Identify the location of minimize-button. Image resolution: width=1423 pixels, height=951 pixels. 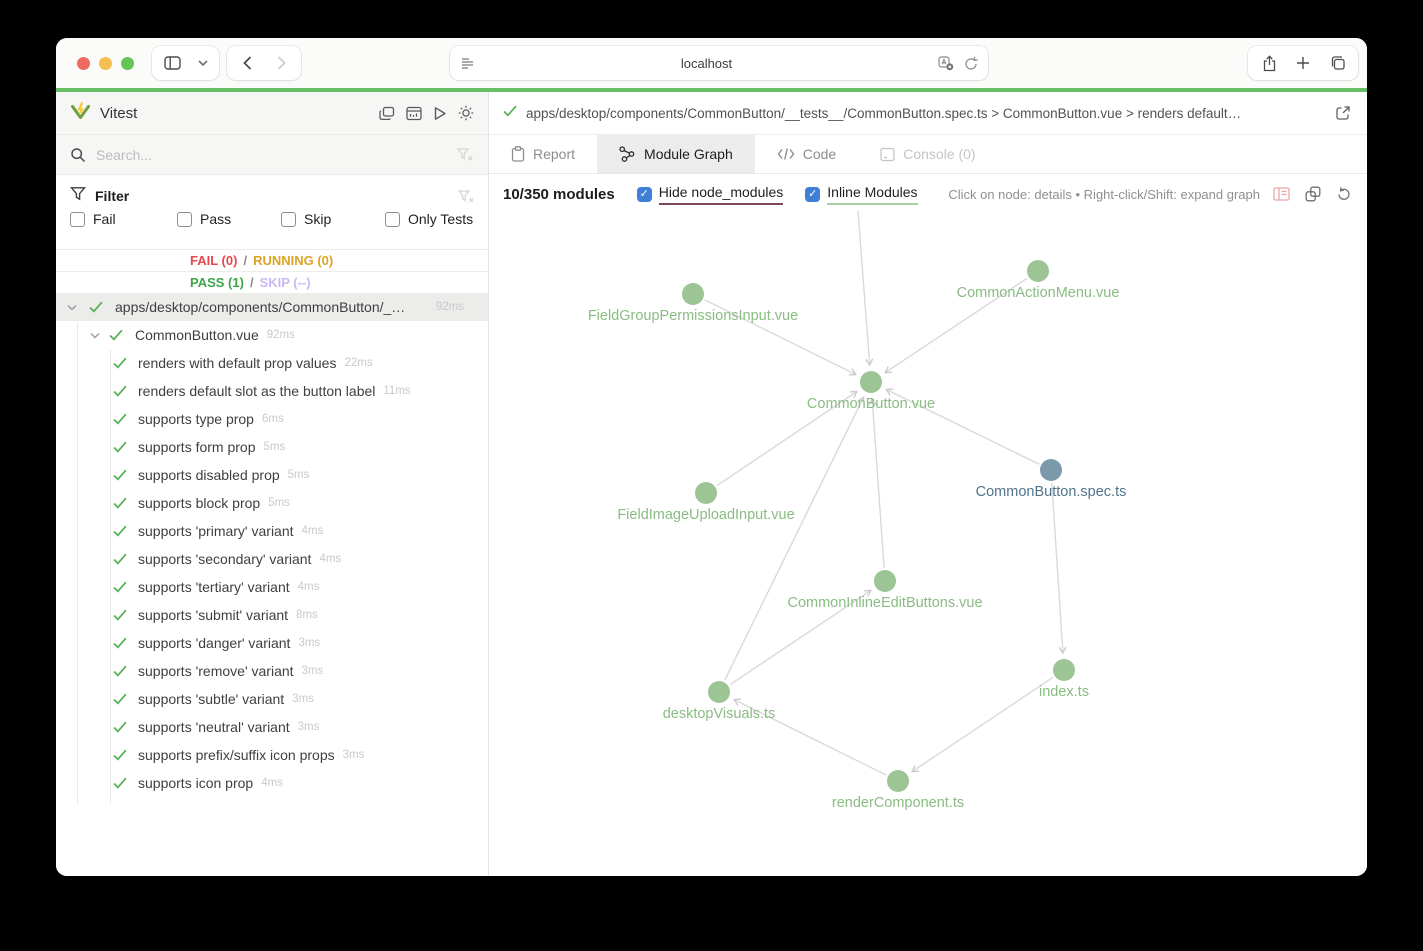
(105, 63).